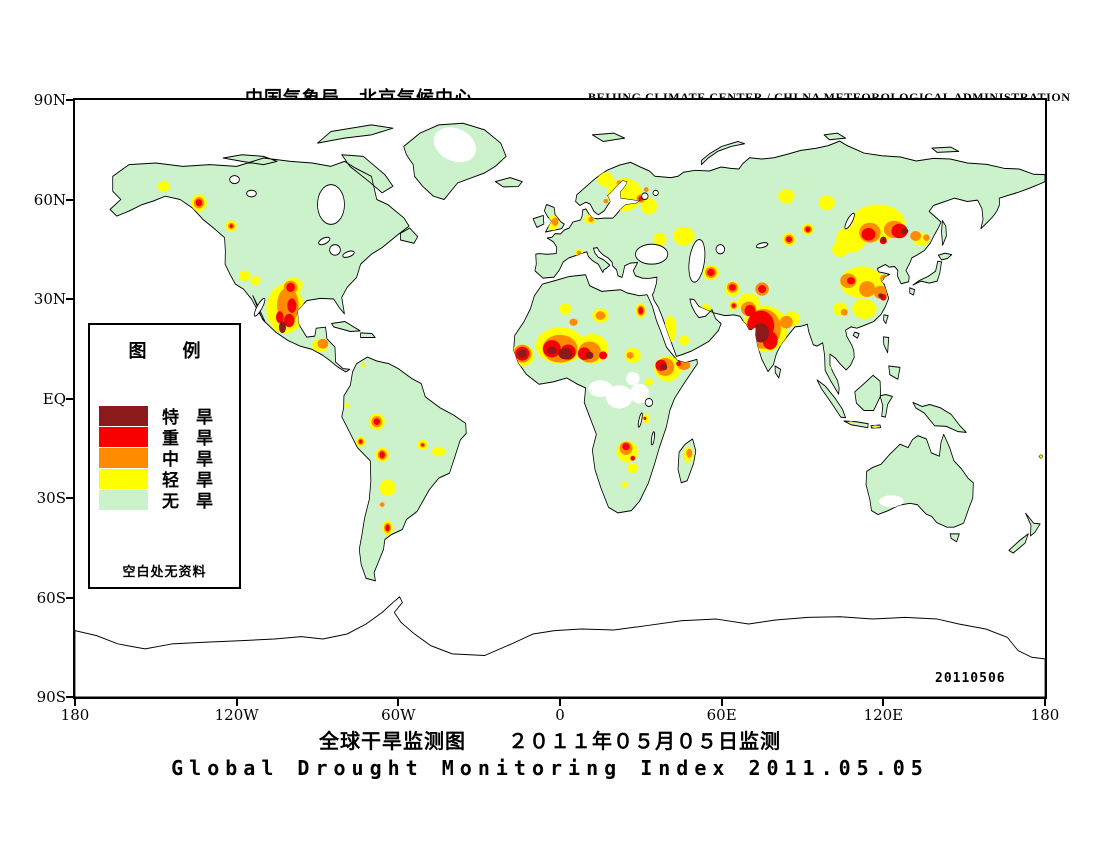 Image resolution: width=1100 pixels, height=850 pixels. What do you see at coordinates (123, 499) in the screenshot?
I see `legend-swatch-none` at bounding box center [123, 499].